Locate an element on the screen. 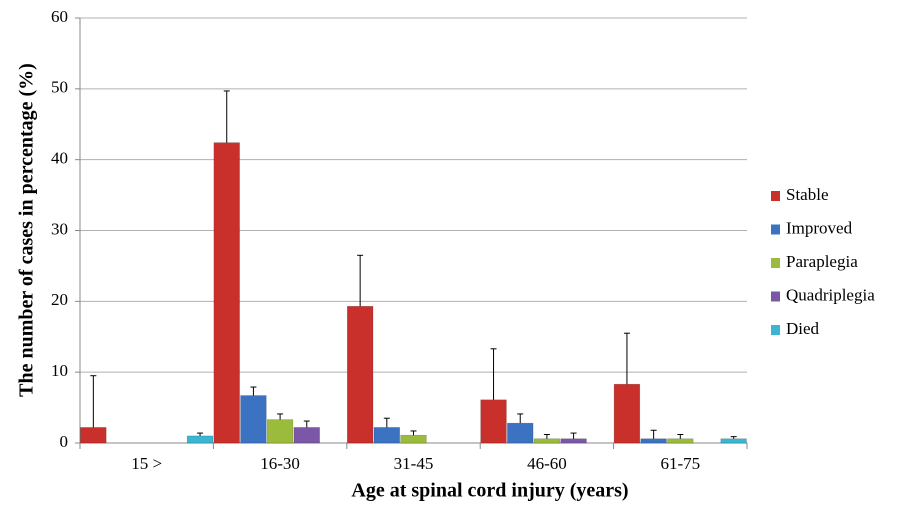  y-axis-label: The number of cases in percentage (%) is located at coordinates (27, 230).